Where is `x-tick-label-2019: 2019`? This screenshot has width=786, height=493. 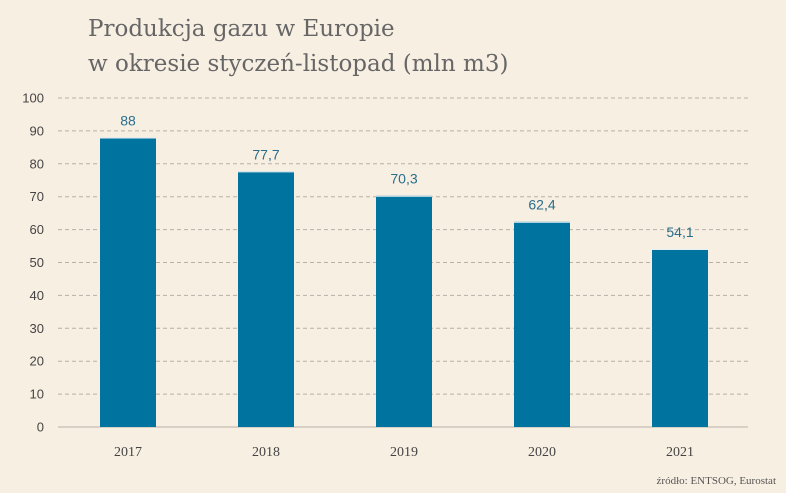 x-tick-label-2019: 2019 is located at coordinates (404, 452).